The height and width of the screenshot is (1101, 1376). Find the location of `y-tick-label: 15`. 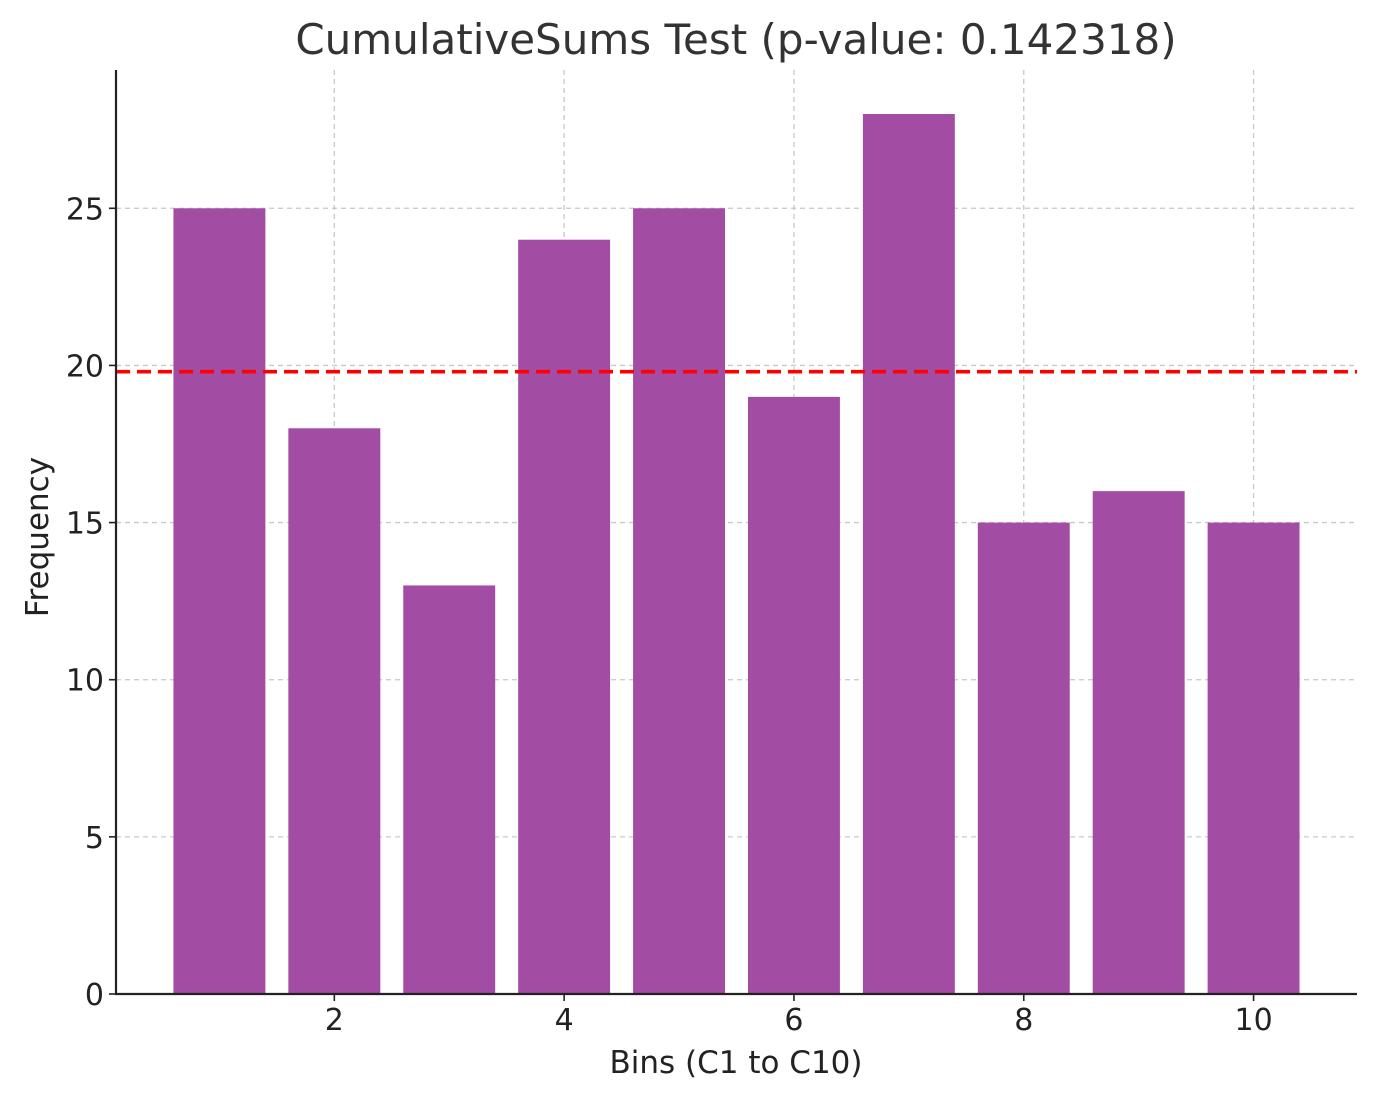

y-tick-label: 15 is located at coordinates (85, 524).